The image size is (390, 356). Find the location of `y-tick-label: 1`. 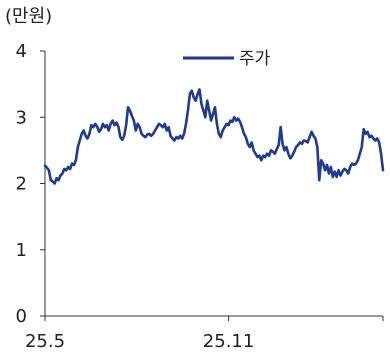

y-tick-label: 1 is located at coordinates (21, 250).